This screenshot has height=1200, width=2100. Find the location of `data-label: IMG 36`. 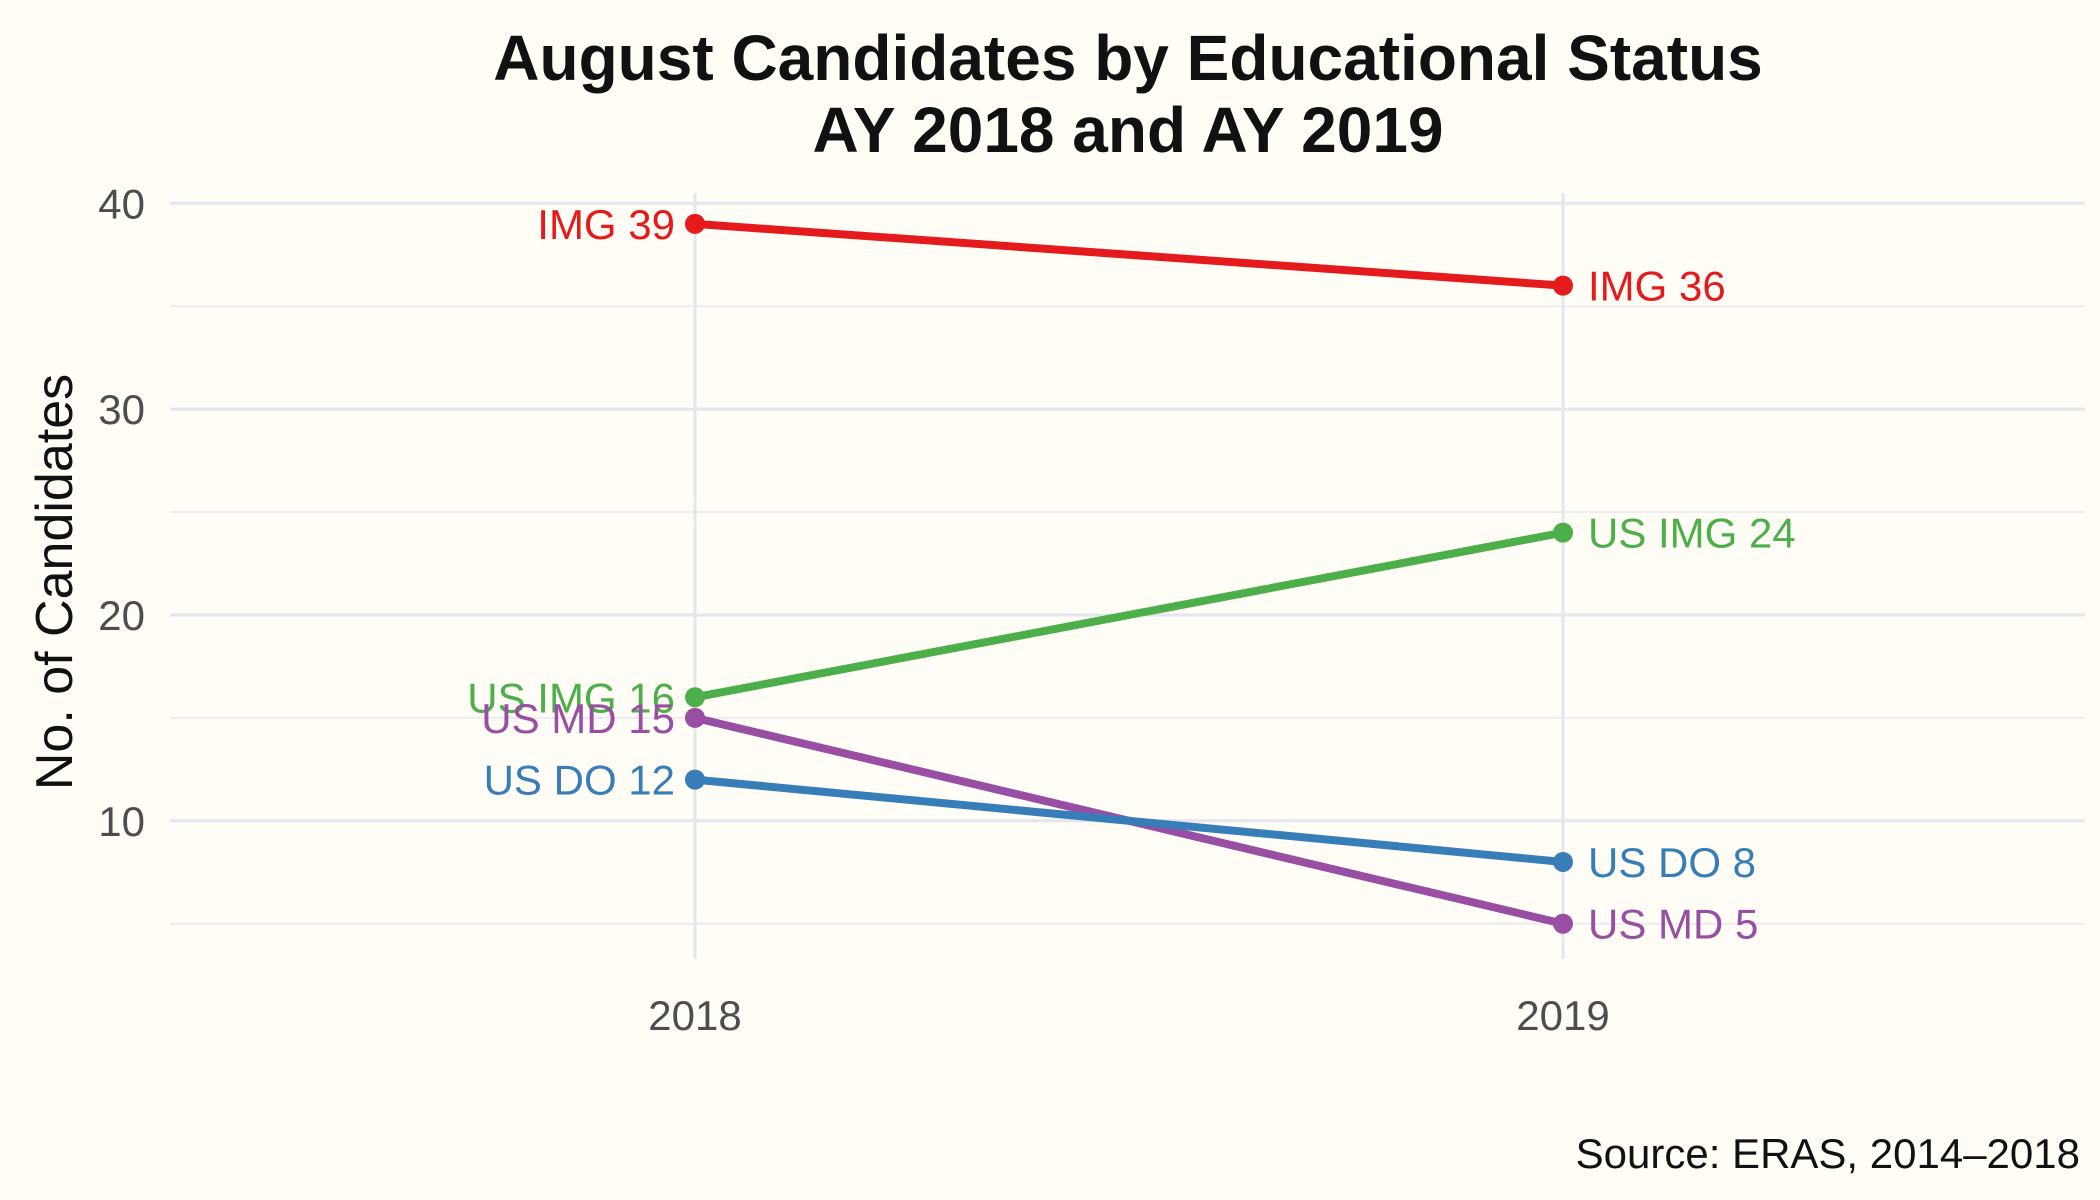

data-label: IMG 36 is located at coordinates (1657, 286).